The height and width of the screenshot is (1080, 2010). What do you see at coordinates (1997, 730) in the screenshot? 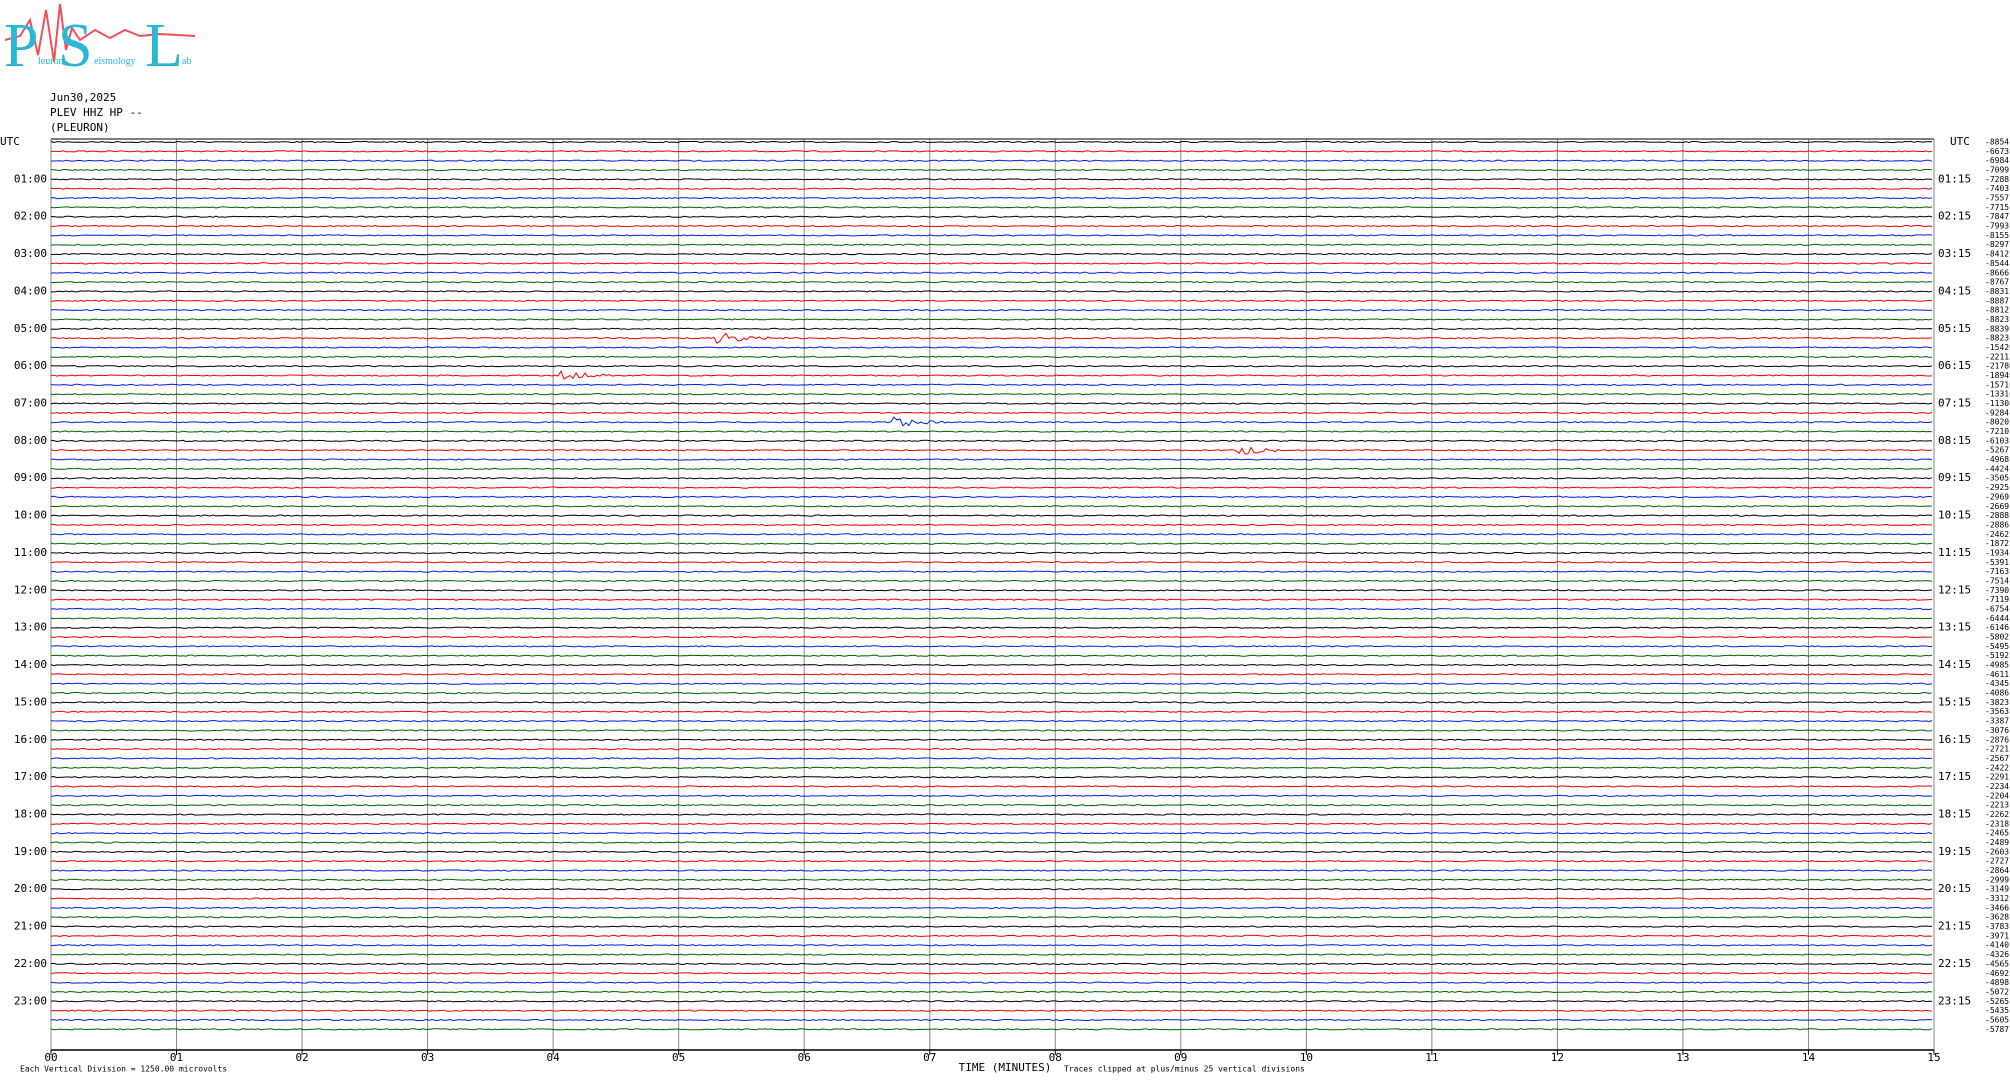
I see `trace-offset: -3076` at bounding box center [1997, 730].